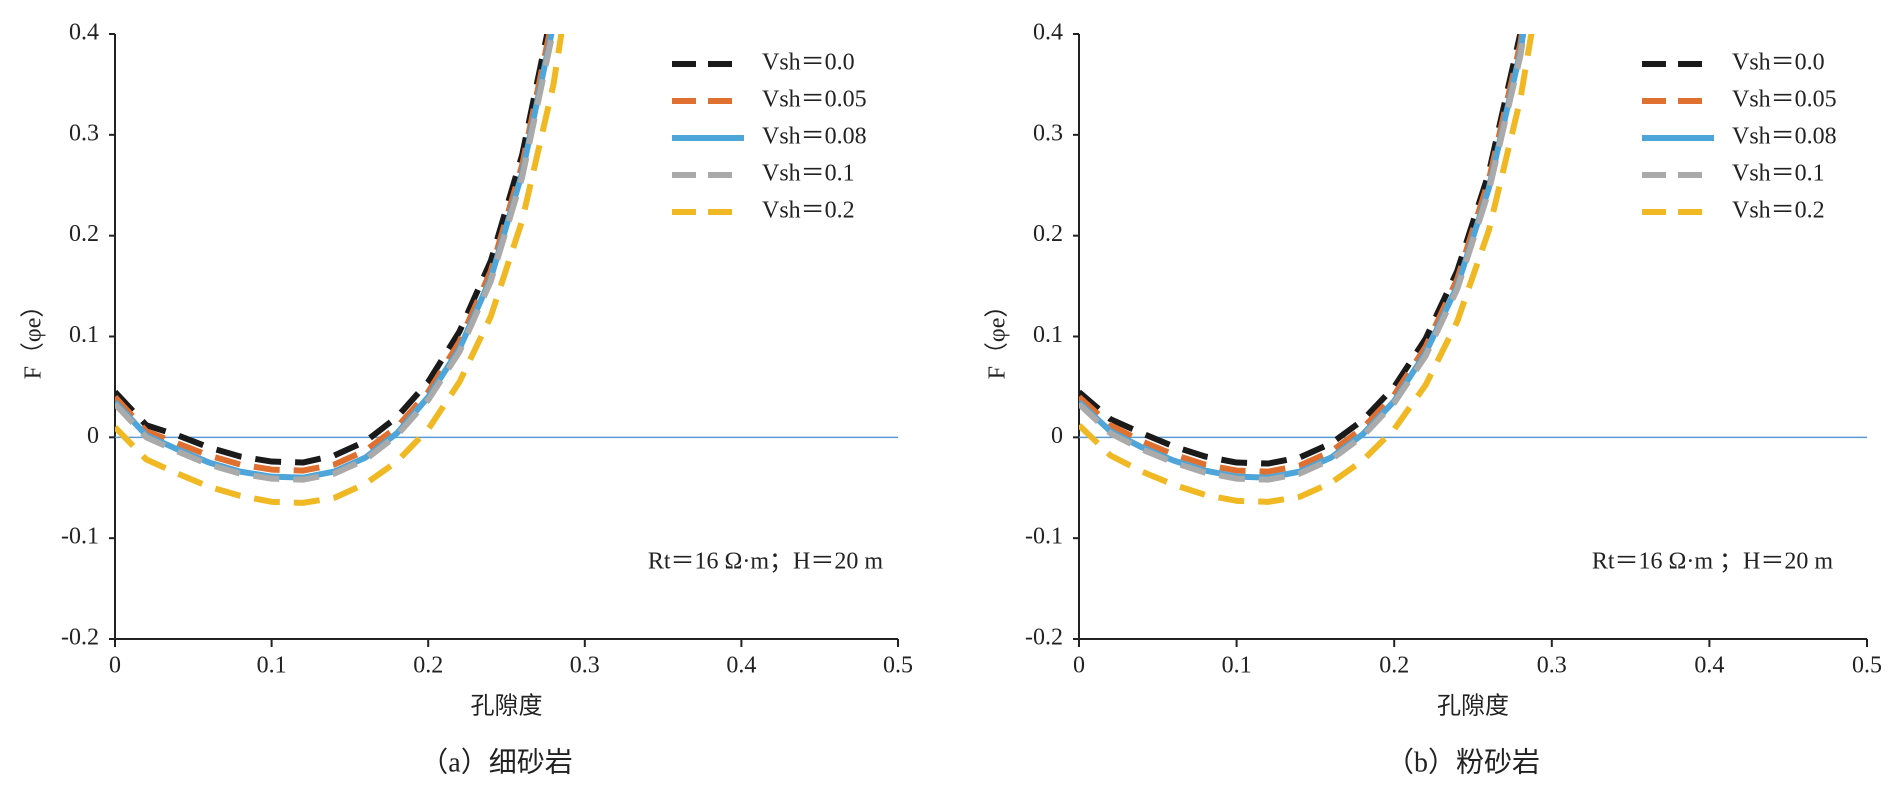 This screenshot has height=804, width=1897. I want to click on annotation: Rt＝16 Ω·m；H＝20 m, so click(766, 562).